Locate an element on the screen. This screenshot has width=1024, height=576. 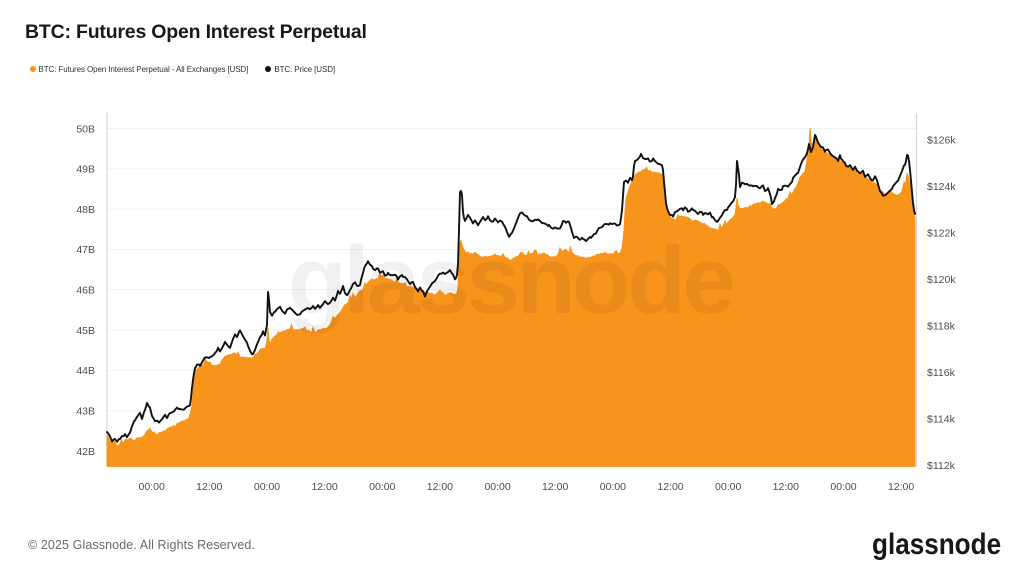
svg-text: $114k is located at coordinates (941, 419).